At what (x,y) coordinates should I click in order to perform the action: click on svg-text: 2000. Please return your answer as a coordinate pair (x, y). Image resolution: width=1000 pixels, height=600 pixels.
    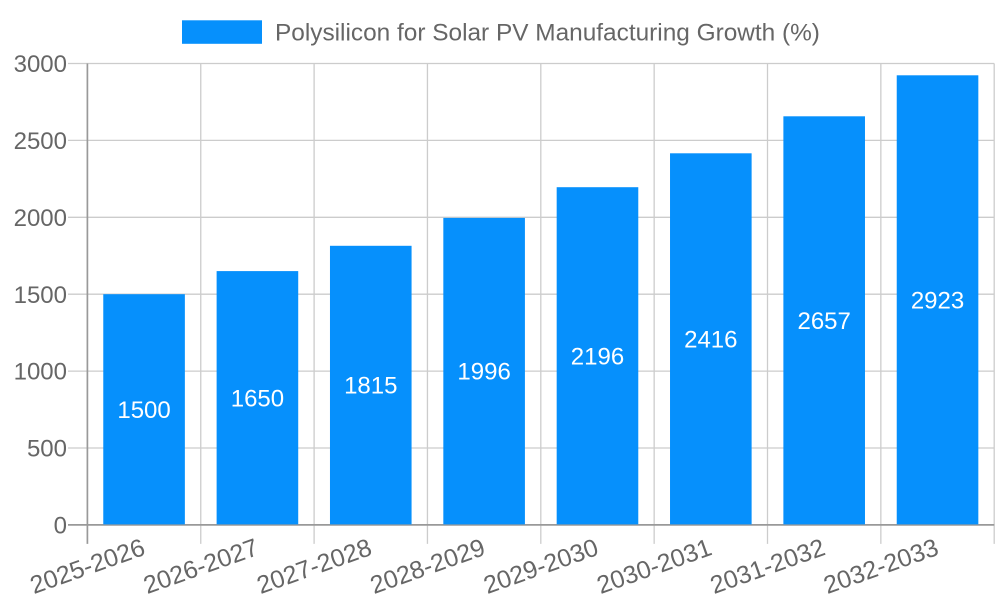
    Looking at the image, I should click on (40, 218).